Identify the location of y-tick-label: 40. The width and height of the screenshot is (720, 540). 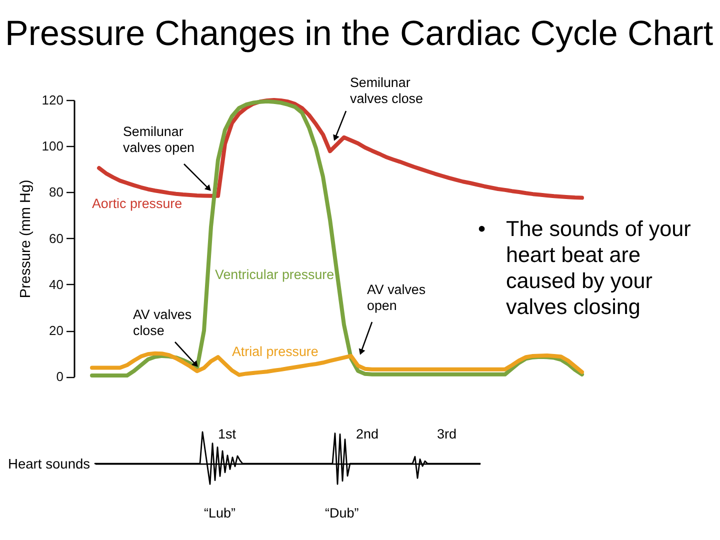
(56, 284).